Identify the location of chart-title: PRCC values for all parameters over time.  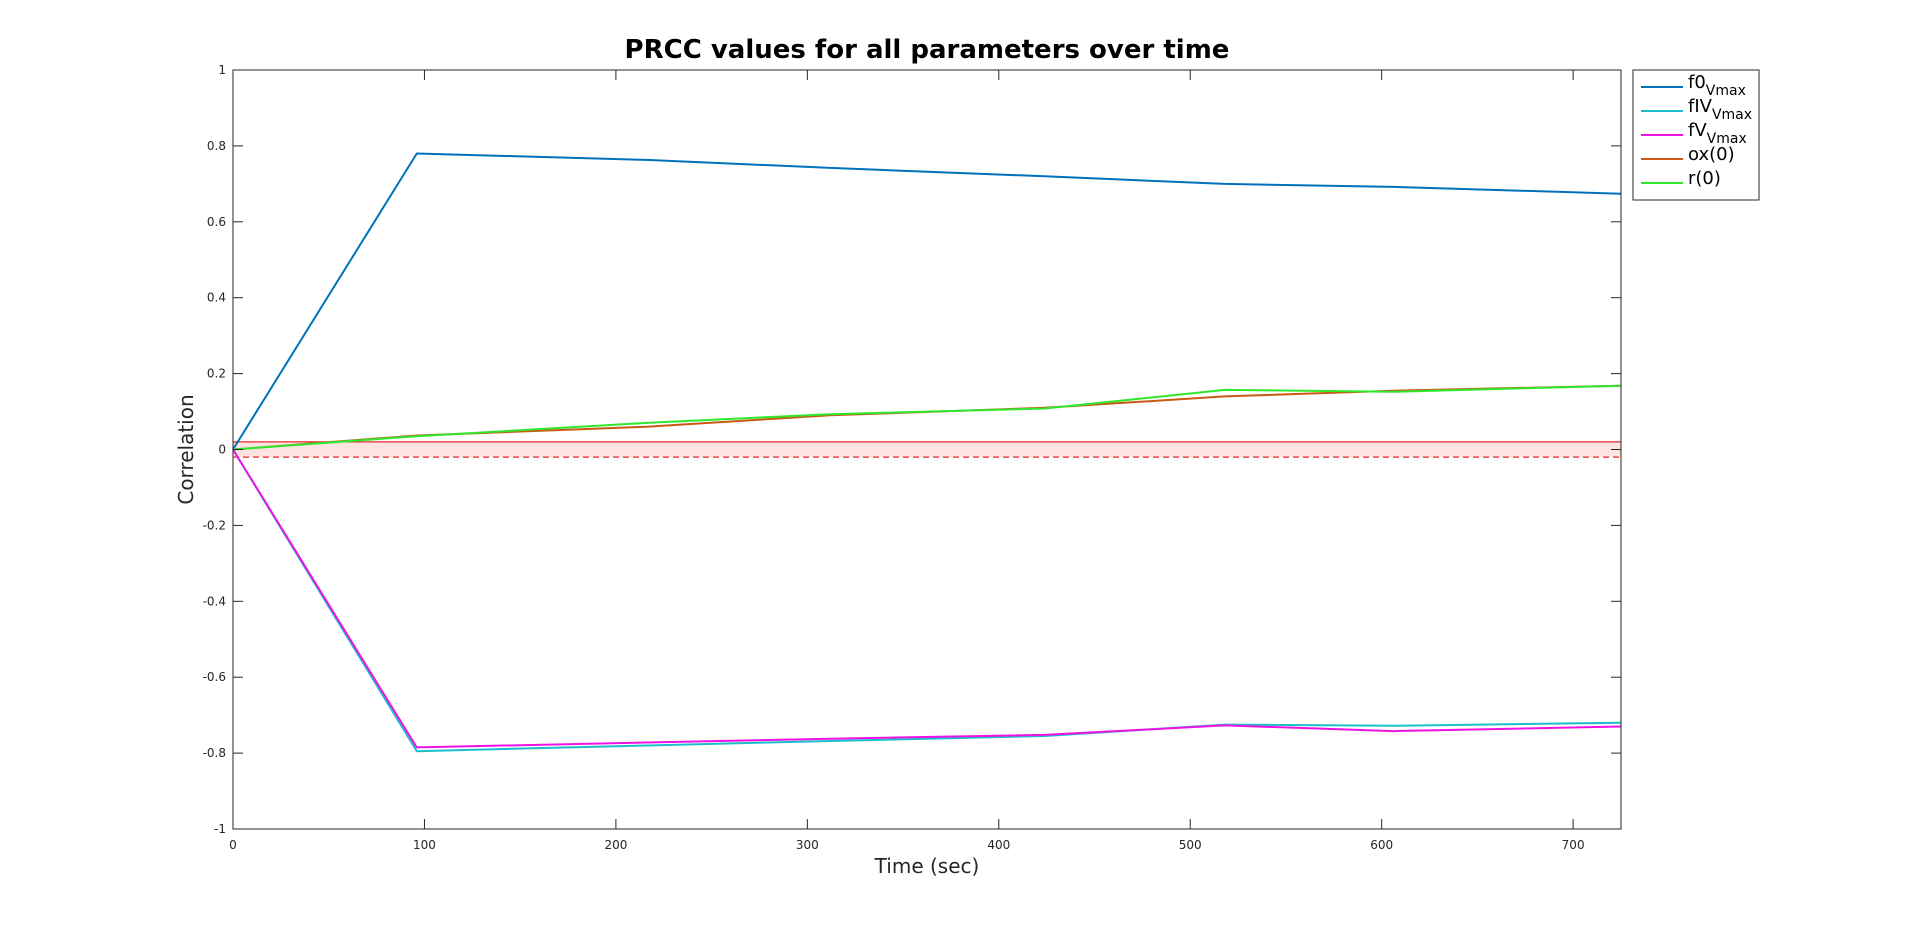
(927, 50).